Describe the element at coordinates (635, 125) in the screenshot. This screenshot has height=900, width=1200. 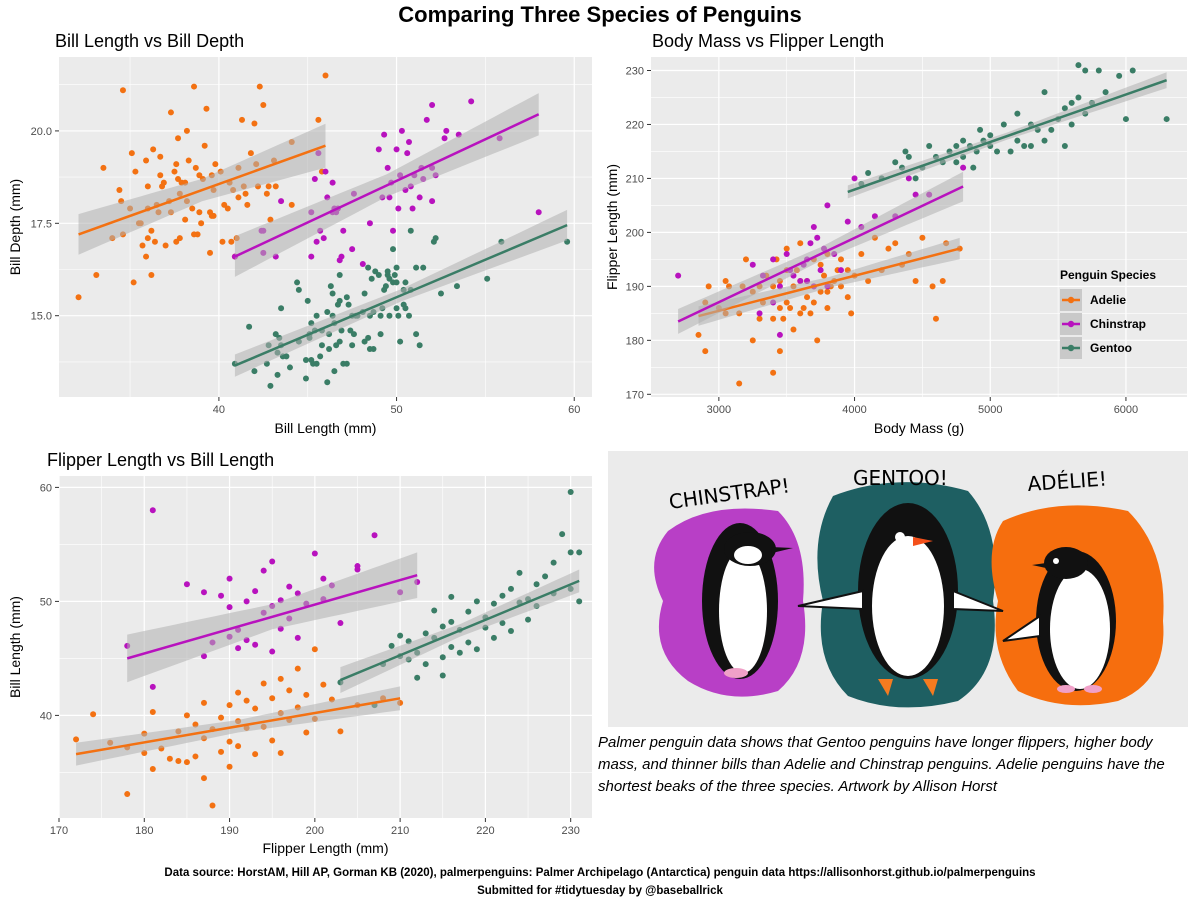
I see `p2-y-tick-label: 220` at that location.